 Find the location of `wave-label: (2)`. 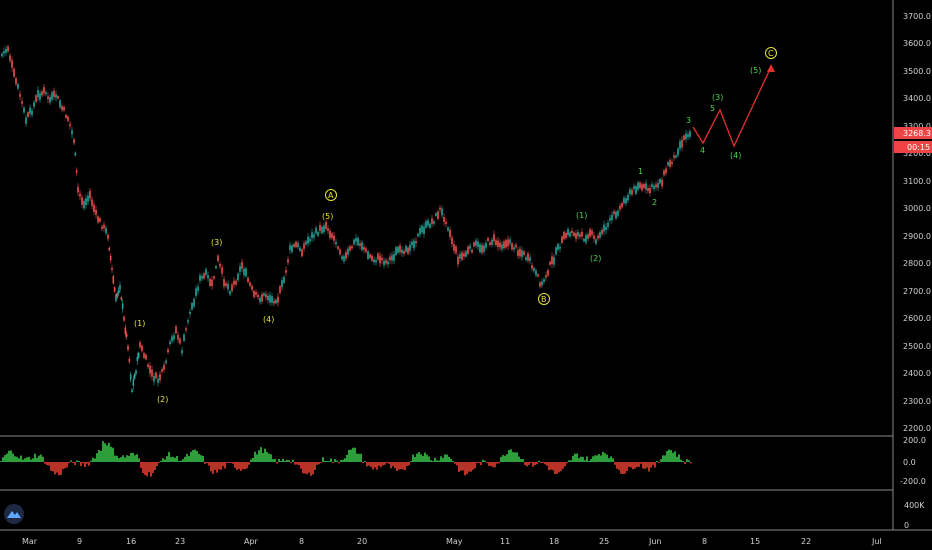

wave-label: (2) is located at coordinates (162, 399).